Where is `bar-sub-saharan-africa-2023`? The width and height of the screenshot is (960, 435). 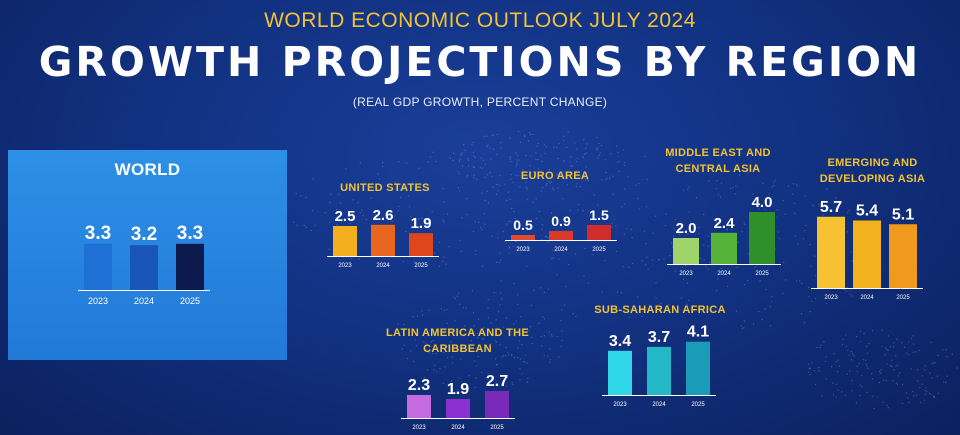 bar-sub-saharan-africa-2023 is located at coordinates (620, 372).